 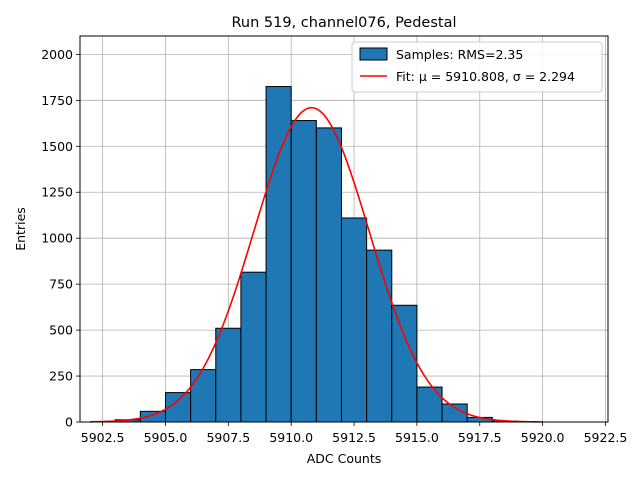 What do you see at coordinates (166, 437) in the screenshot?
I see `x-tick-label: 5905.0` at bounding box center [166, 437].